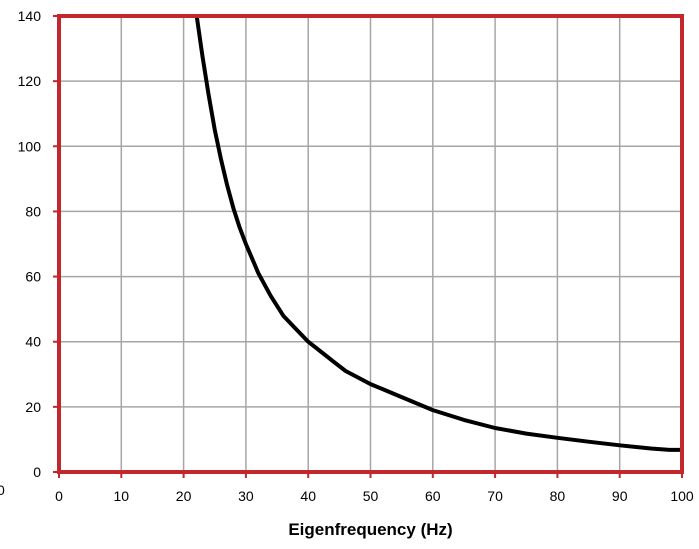  What do you see at coordinates (433, 496) in the screenshot?
I see `x-tick-label: 60` at bounding box center [433, 496].